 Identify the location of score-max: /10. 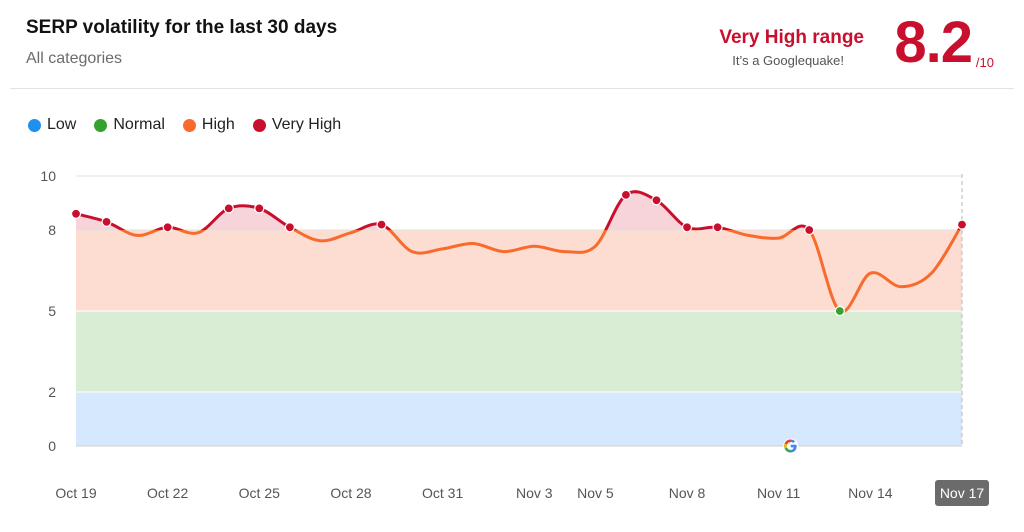
(984, 62).